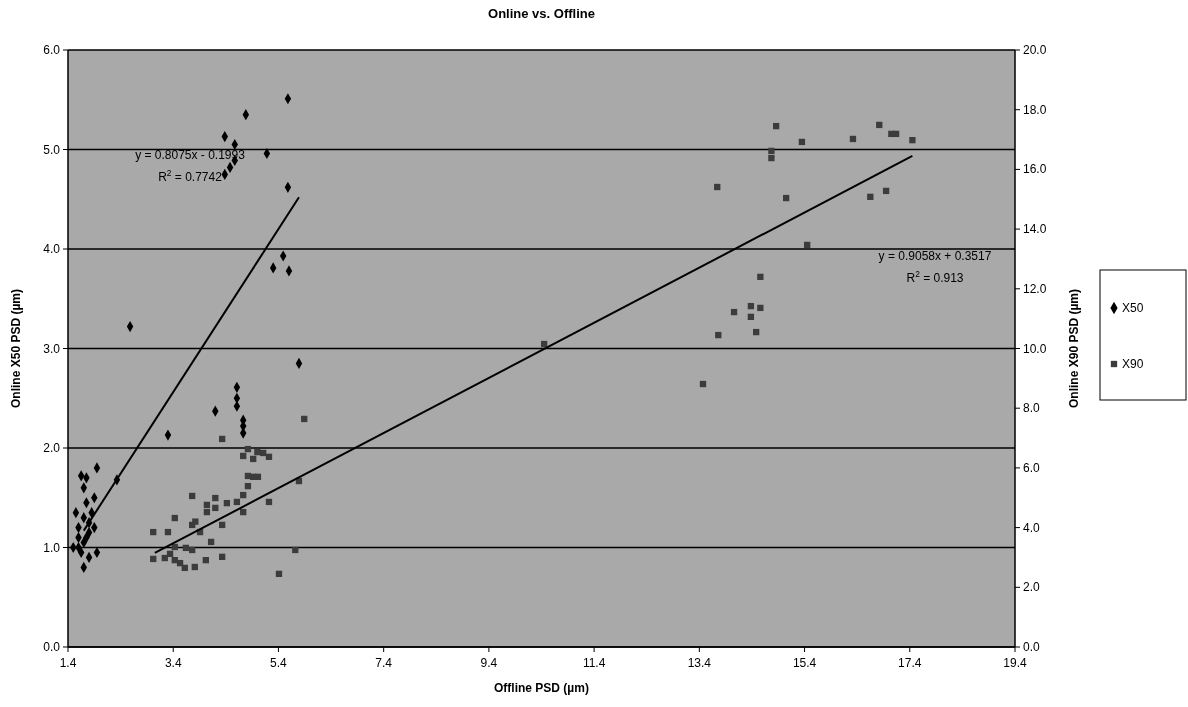 The height and width of the screenshot is (707, 1188). Describe the element at coordinates (1035, 109) in the screenshot. I see `y2-tick-label: 18.0` at that location.